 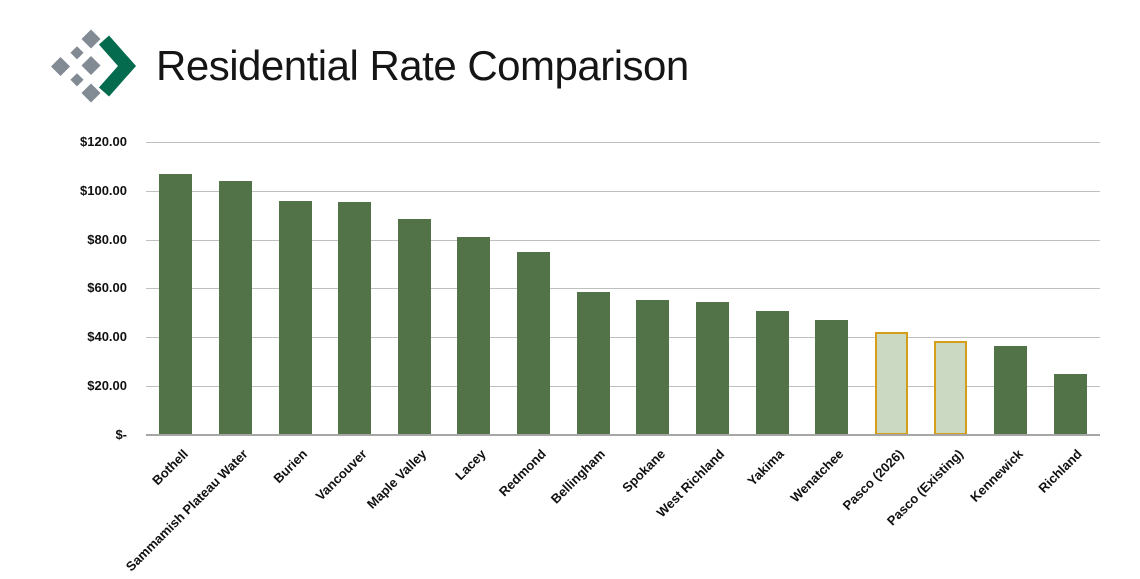 I want to click on logo-chevron, so click(x=117, y=66).